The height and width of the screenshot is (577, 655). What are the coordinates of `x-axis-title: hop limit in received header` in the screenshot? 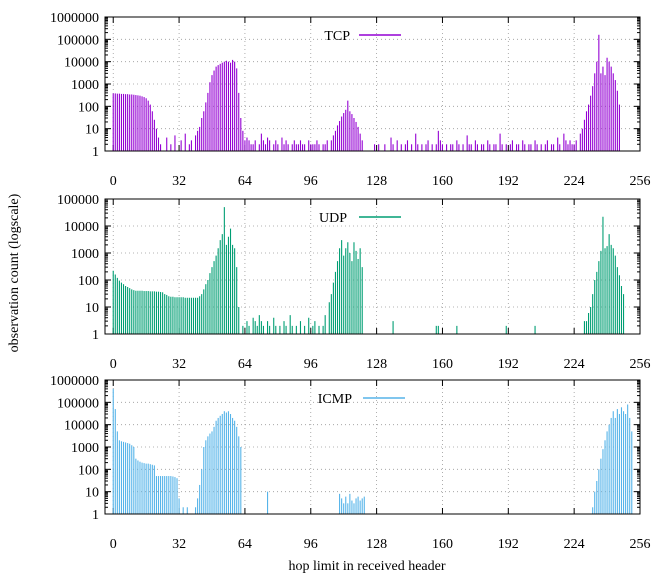 It's located at (366, 566).